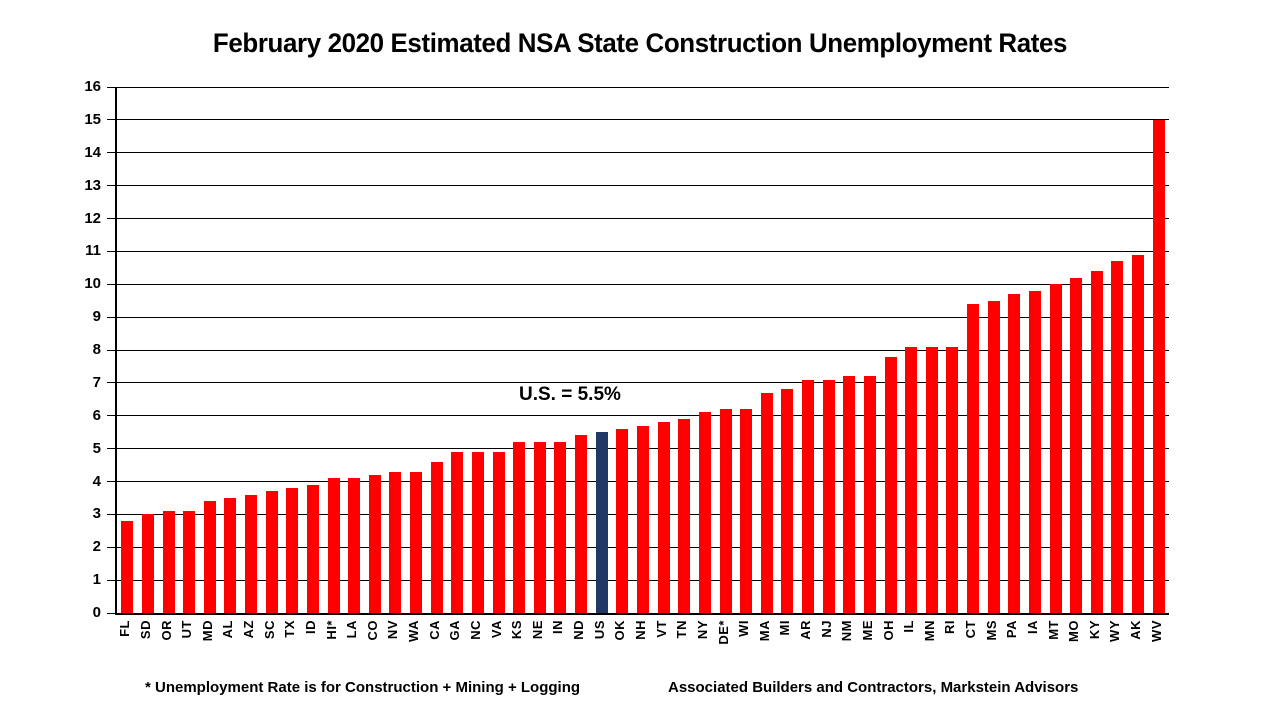  Describe the element at coordinates (92, 218) in the screenshot. I see `y-axis-label-12: 12` at that location.